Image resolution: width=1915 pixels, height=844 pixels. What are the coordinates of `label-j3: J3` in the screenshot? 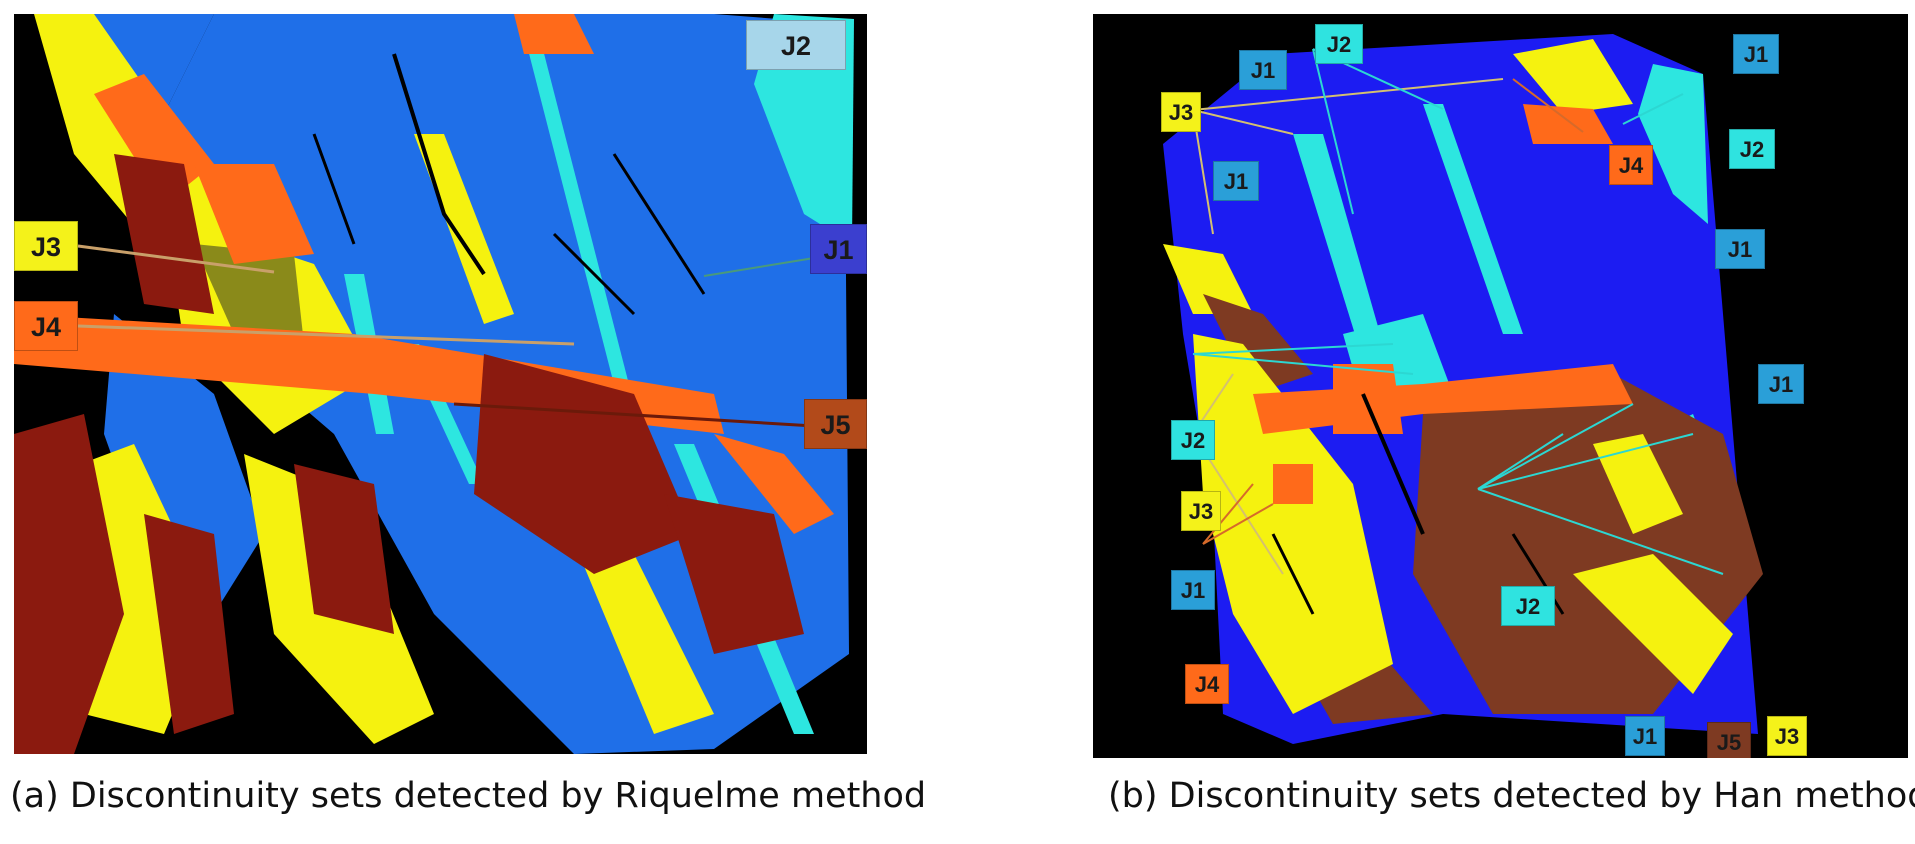 It's located at (46, 246).